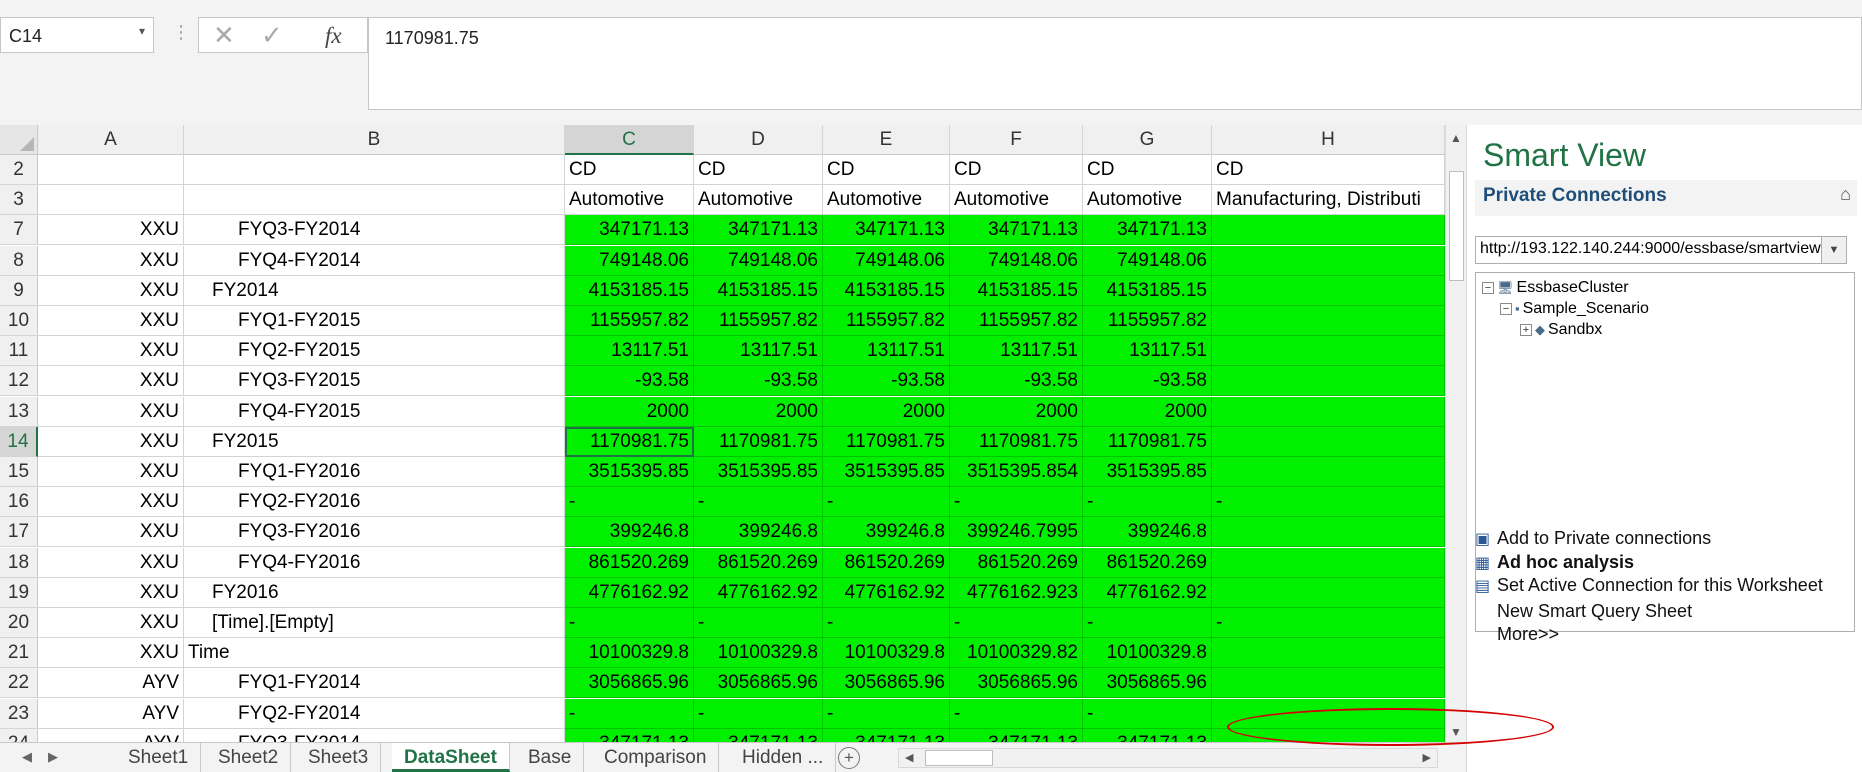 This screenshot has width=1862, height=772. What do you see at coordinates (19, 200) in the screenshot?
I see `row-header: 3` at bounding box center [19, 200].